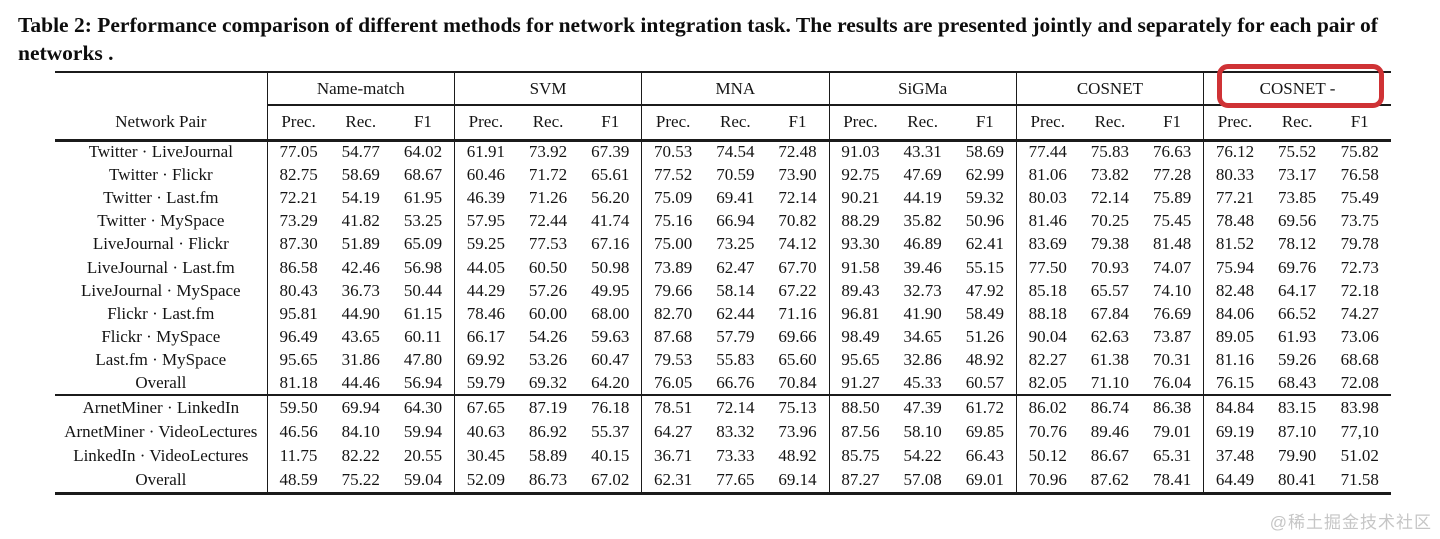  What do you see at coordinates (360, 407) in the screenshot?
I see `value-name-match-rec: 69.94` at bounding box center [360, 407].